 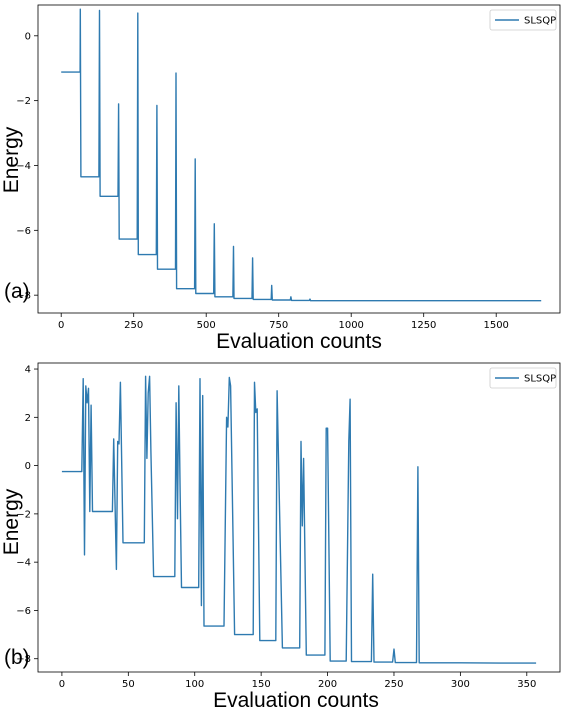 I want to click on x-ticks: 0 250 500 750 1000 1250 1500, so click(x=283, y=322).